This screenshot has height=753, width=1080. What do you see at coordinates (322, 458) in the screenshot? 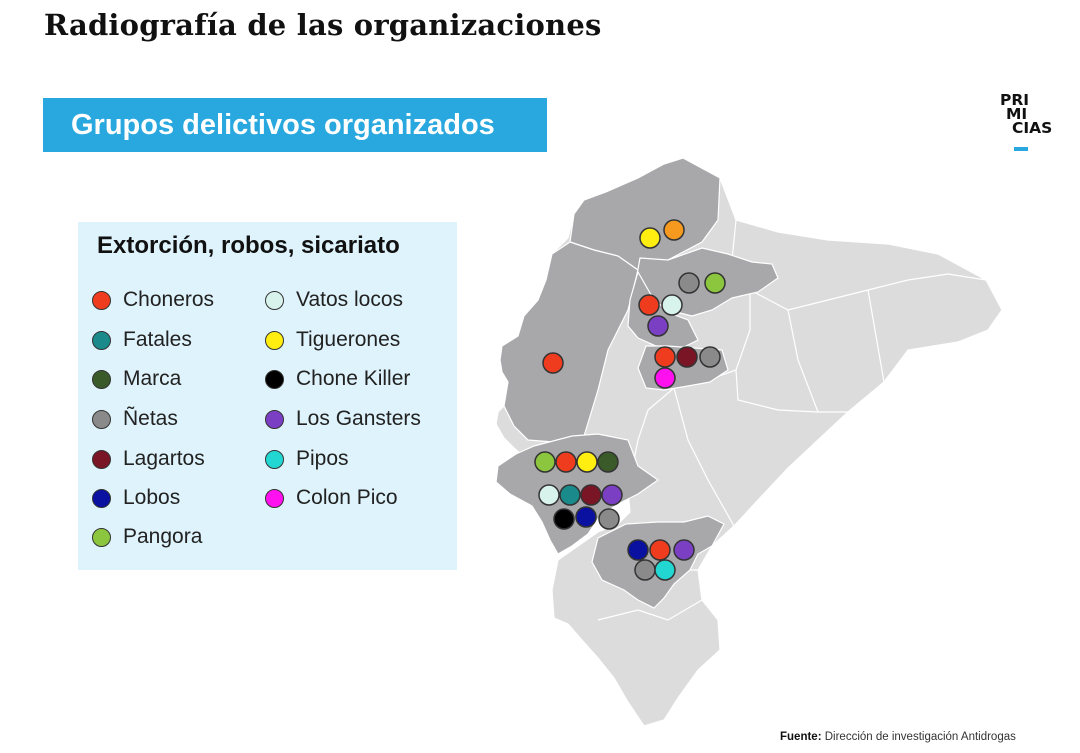
I see `legend-label: Pipos` at bounding box center [322, 458].